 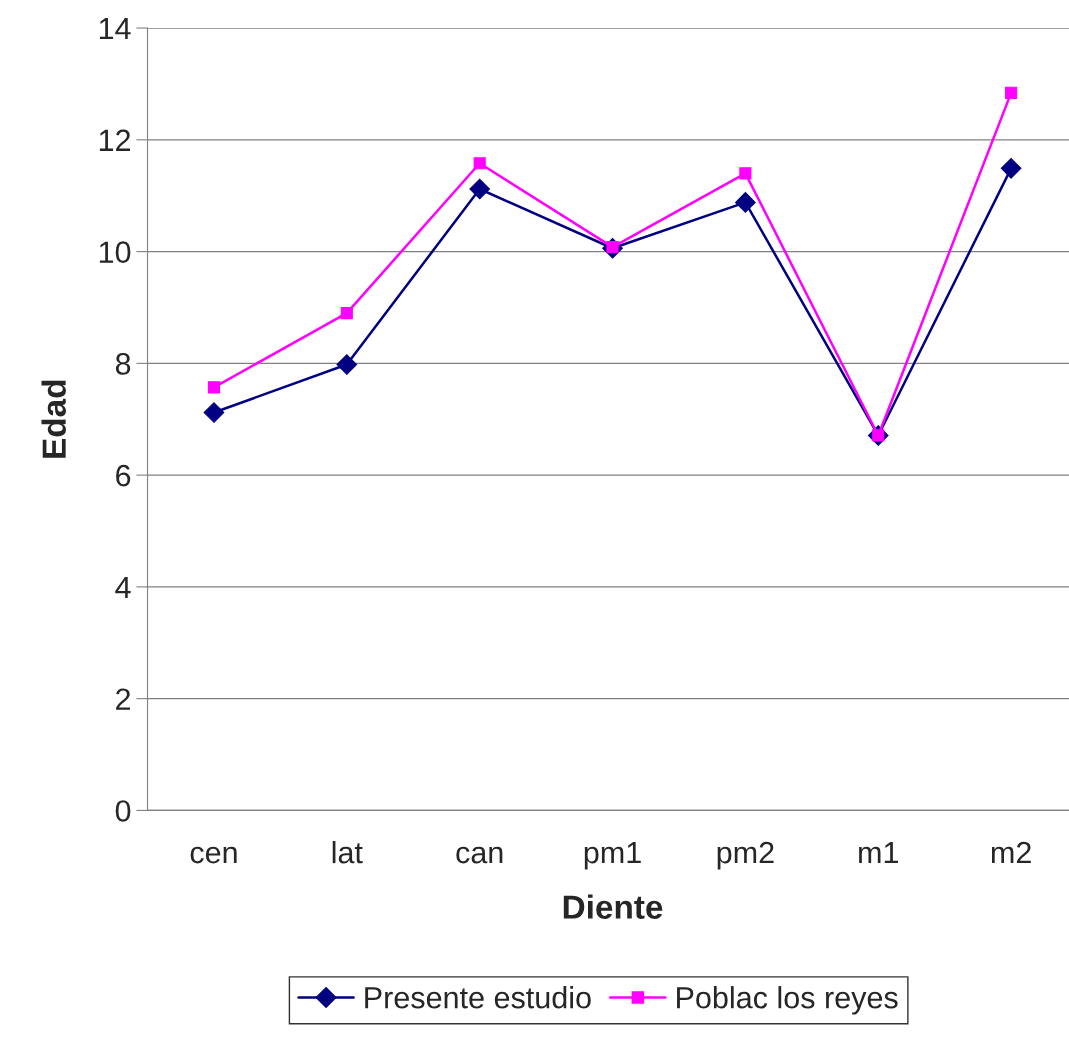 What do you see at coordinates (878, 853) in the screenshot?
I see `x-tick-label: m1` at bounding box center [878, 853].